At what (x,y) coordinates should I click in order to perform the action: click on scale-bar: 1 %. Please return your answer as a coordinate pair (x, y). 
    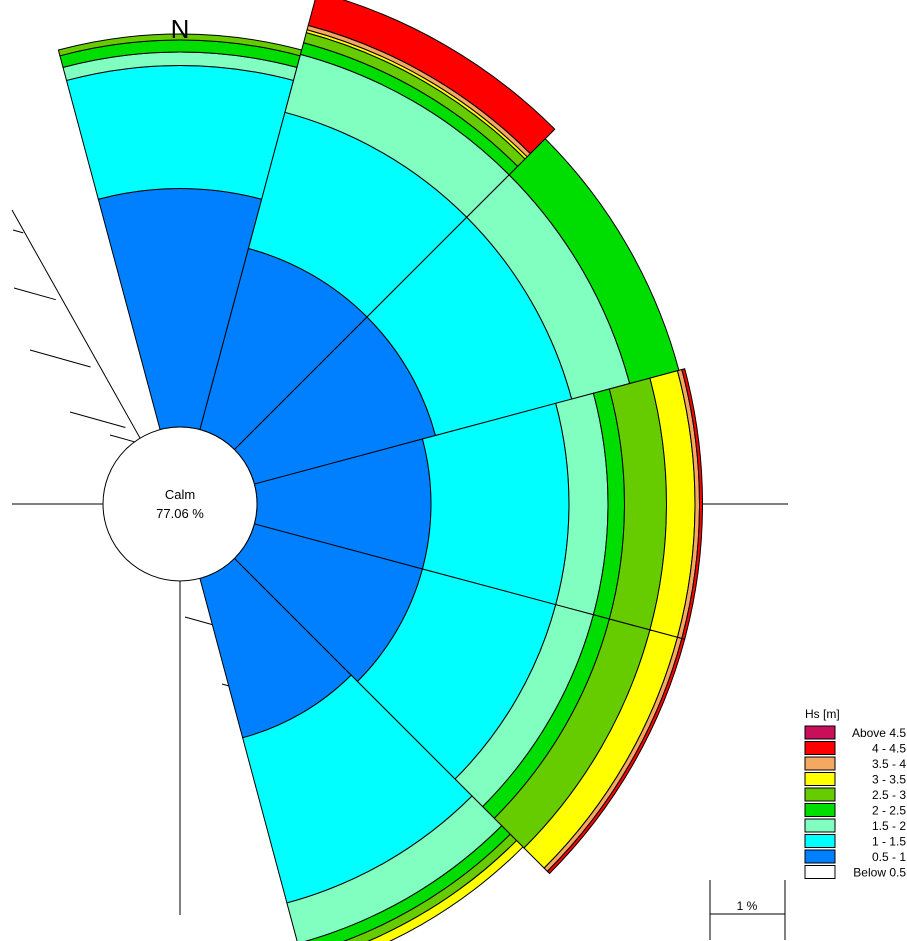
    Looking at the image, I should click on (747, 910).